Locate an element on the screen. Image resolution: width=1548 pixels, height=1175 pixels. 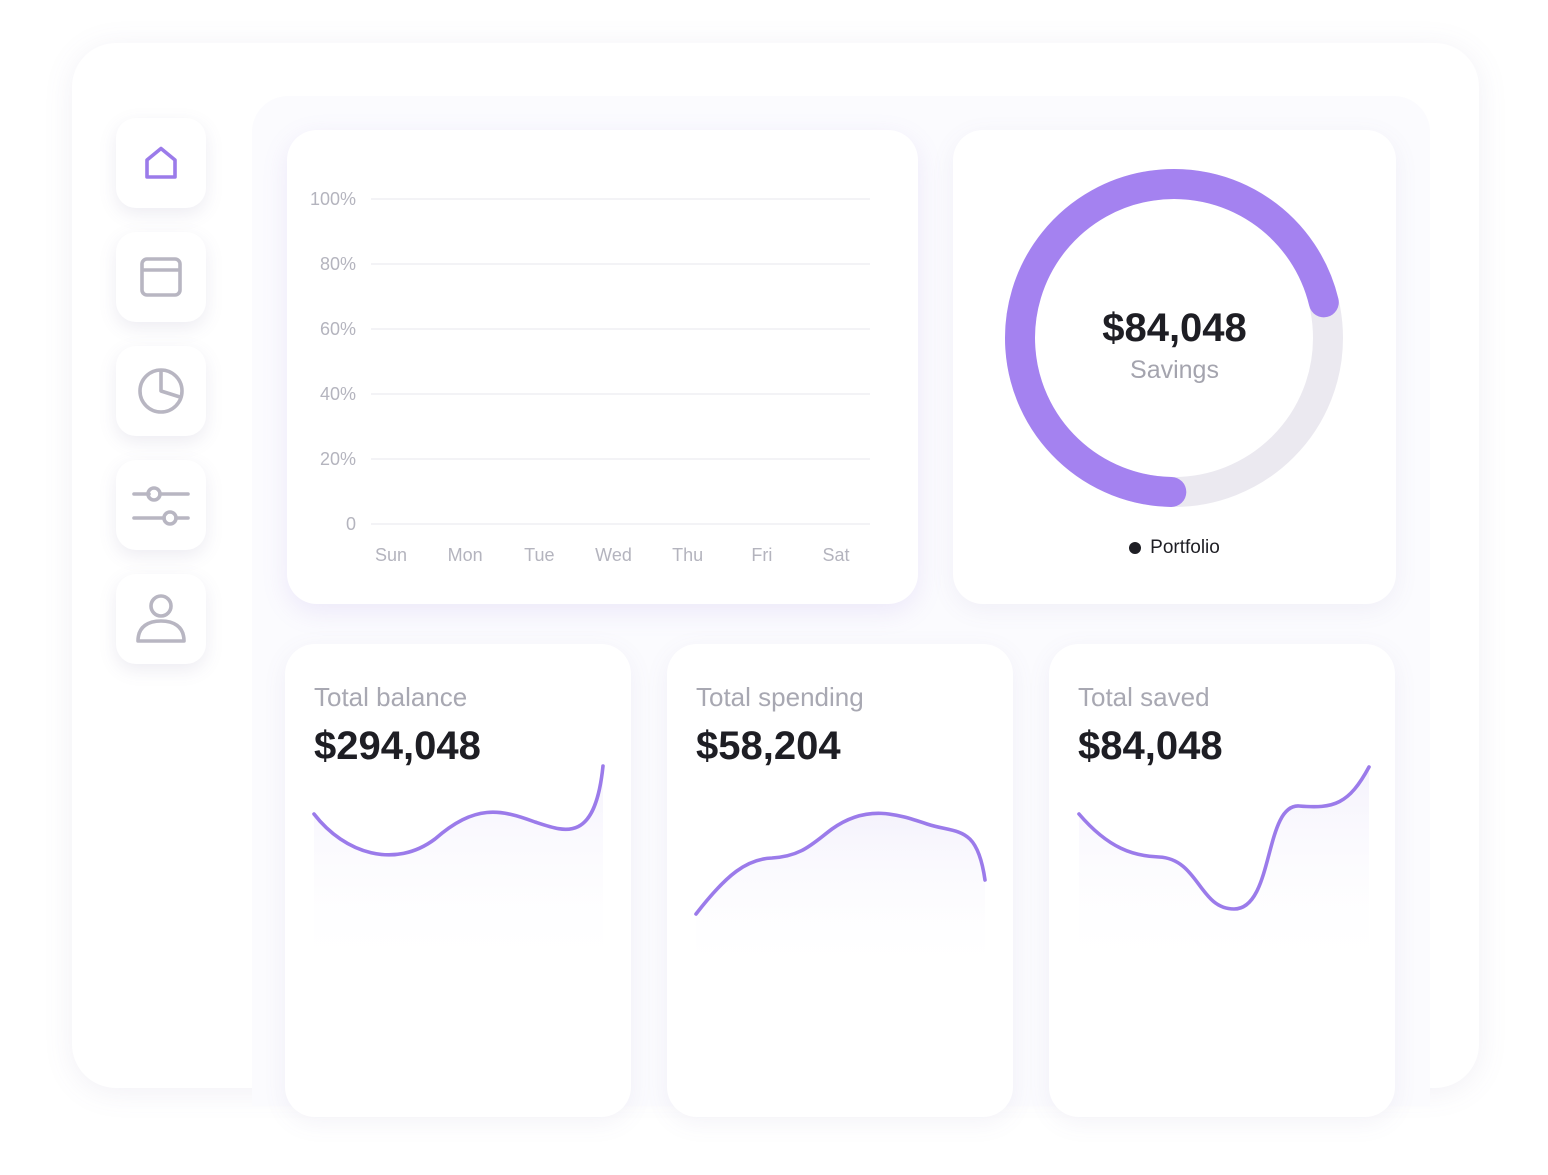
x-tick-label: Tue is located at coordinates (539, 555).